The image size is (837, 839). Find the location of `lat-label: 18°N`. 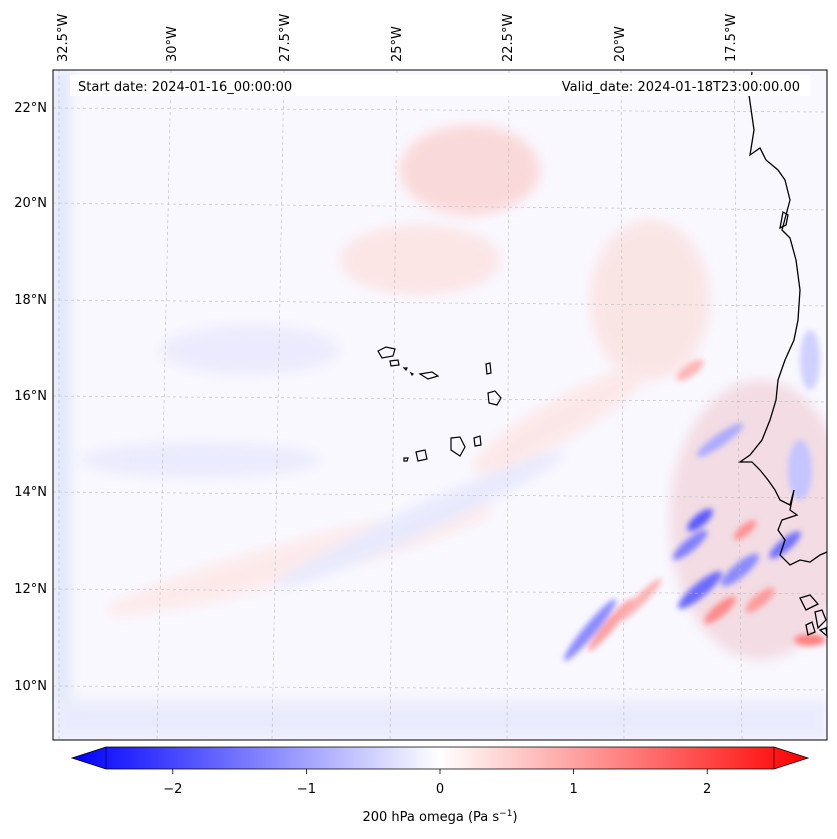

lat-label: 18°N is located at coordinates (30, 300).